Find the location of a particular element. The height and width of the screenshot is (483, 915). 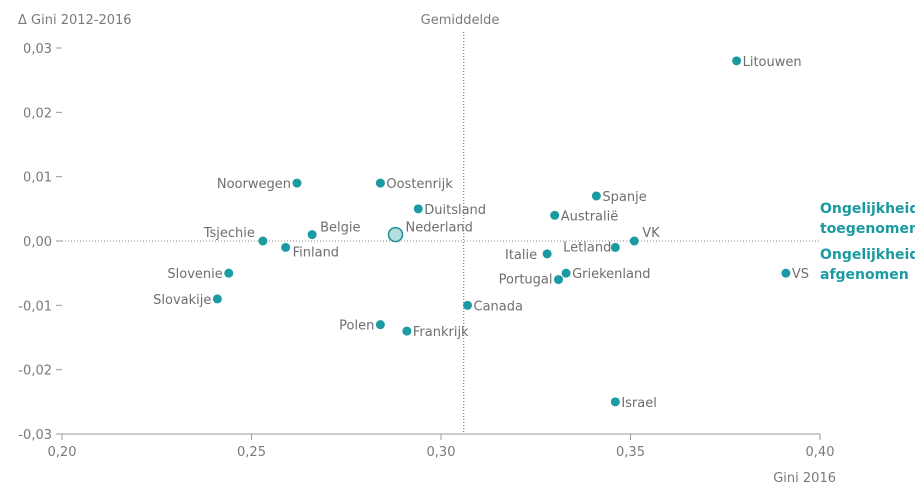

point-label-spanje: Spanje is located at coordinates (624, 197).